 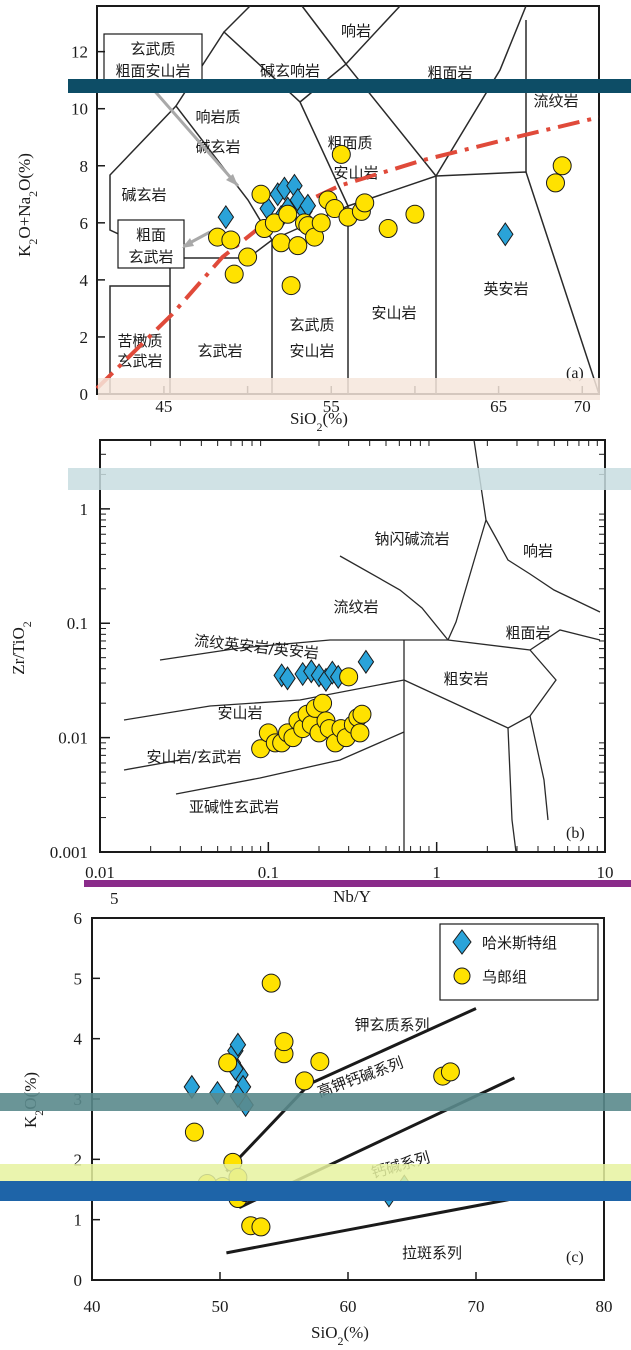 I want to click on legend: 哈米斯特组 乌郎组, so click(x=519, y=962).